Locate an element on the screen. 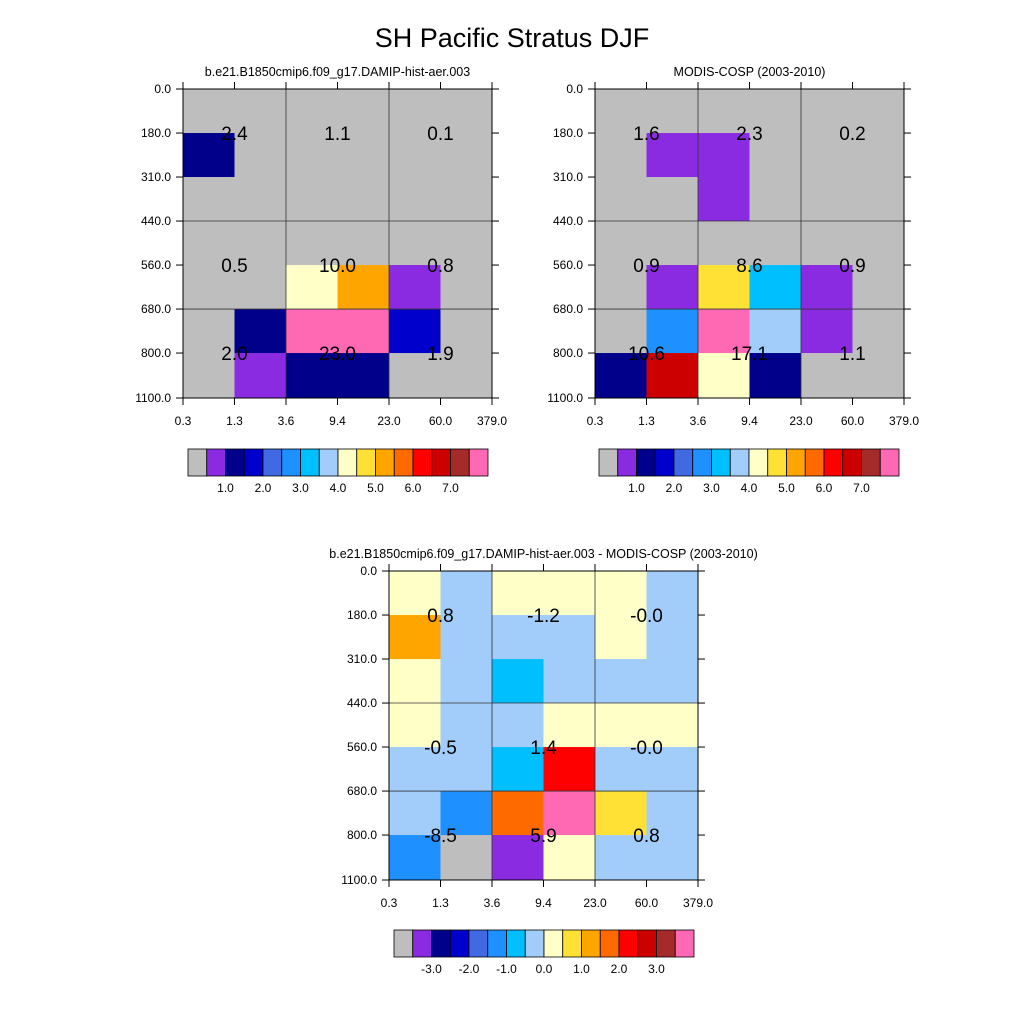 The width and height of the screenshot is (1024, 1024). y-tick-label: 1100.0 is located at coordinates (565, 398).